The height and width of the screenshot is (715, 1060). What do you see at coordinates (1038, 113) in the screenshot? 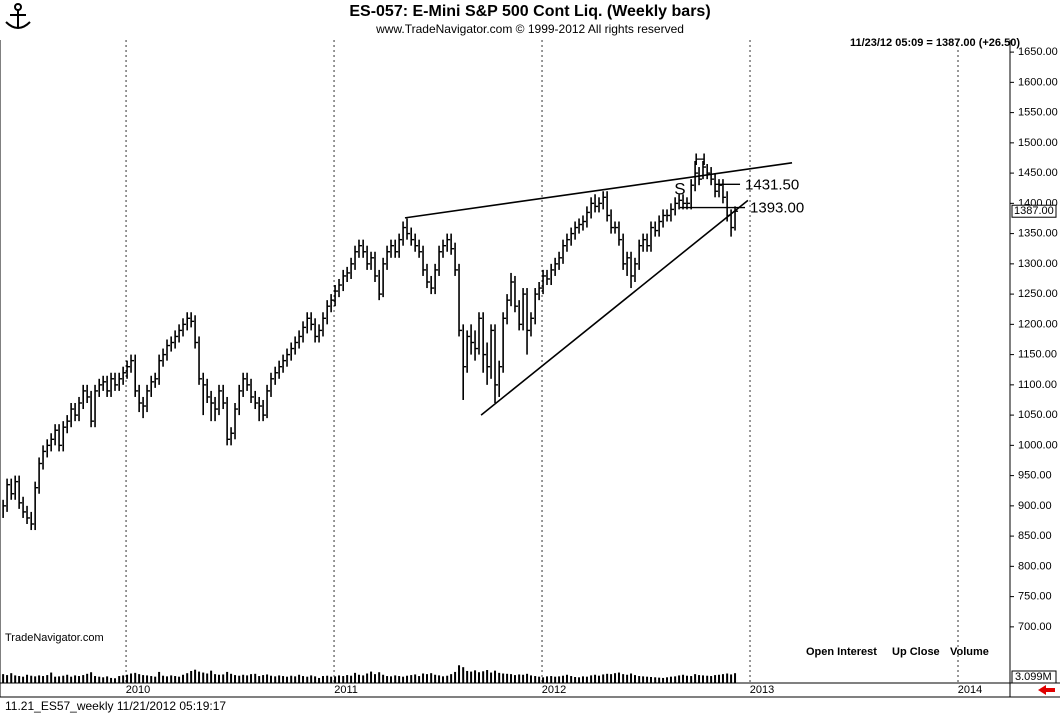
I see `y-tick-label: 1550.00` at bounding box center [1038, 113].